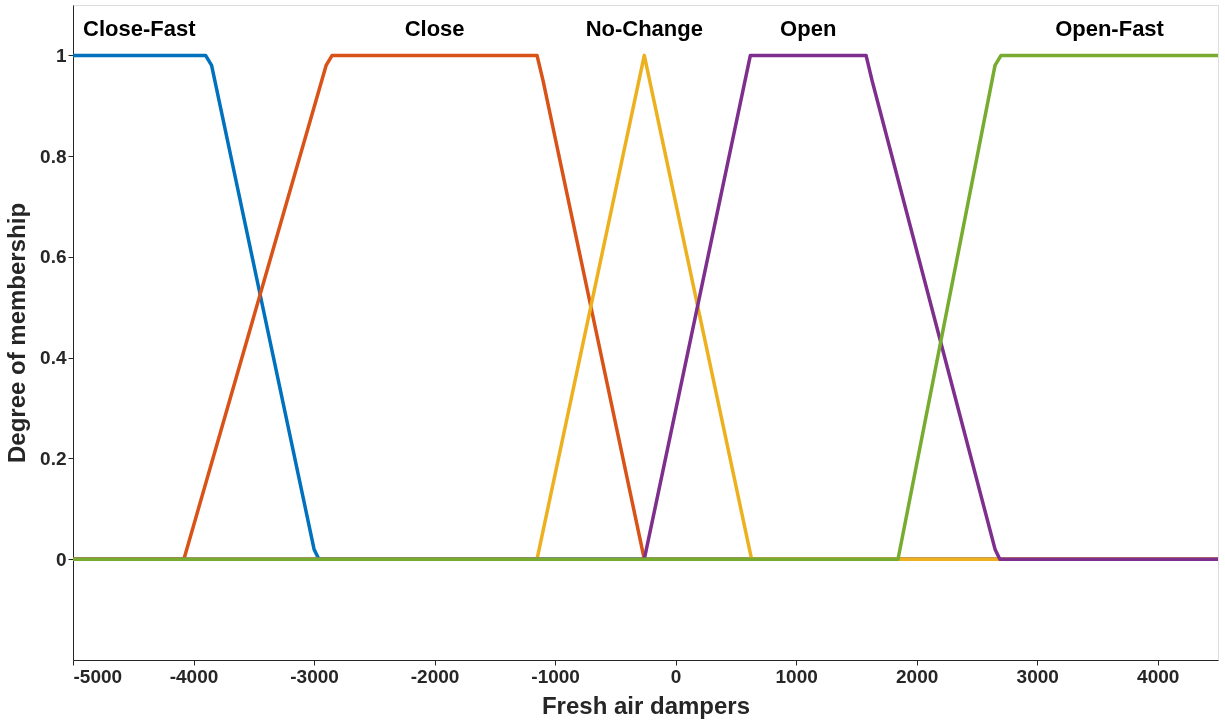  What do you see at coordinates (1037, 676) in the screenshot?
I see `x-tick-label: 3000` at bounding box center [1037, 676].